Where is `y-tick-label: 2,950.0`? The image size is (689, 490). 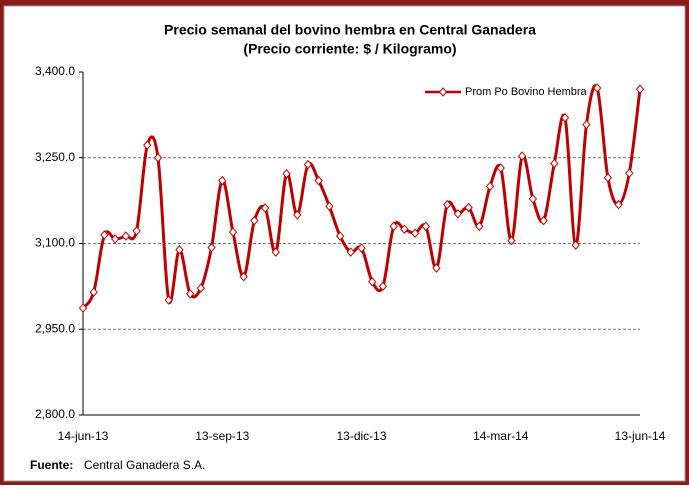
y-tick-label: 2,950.0 is located at coordinates (55, 328).